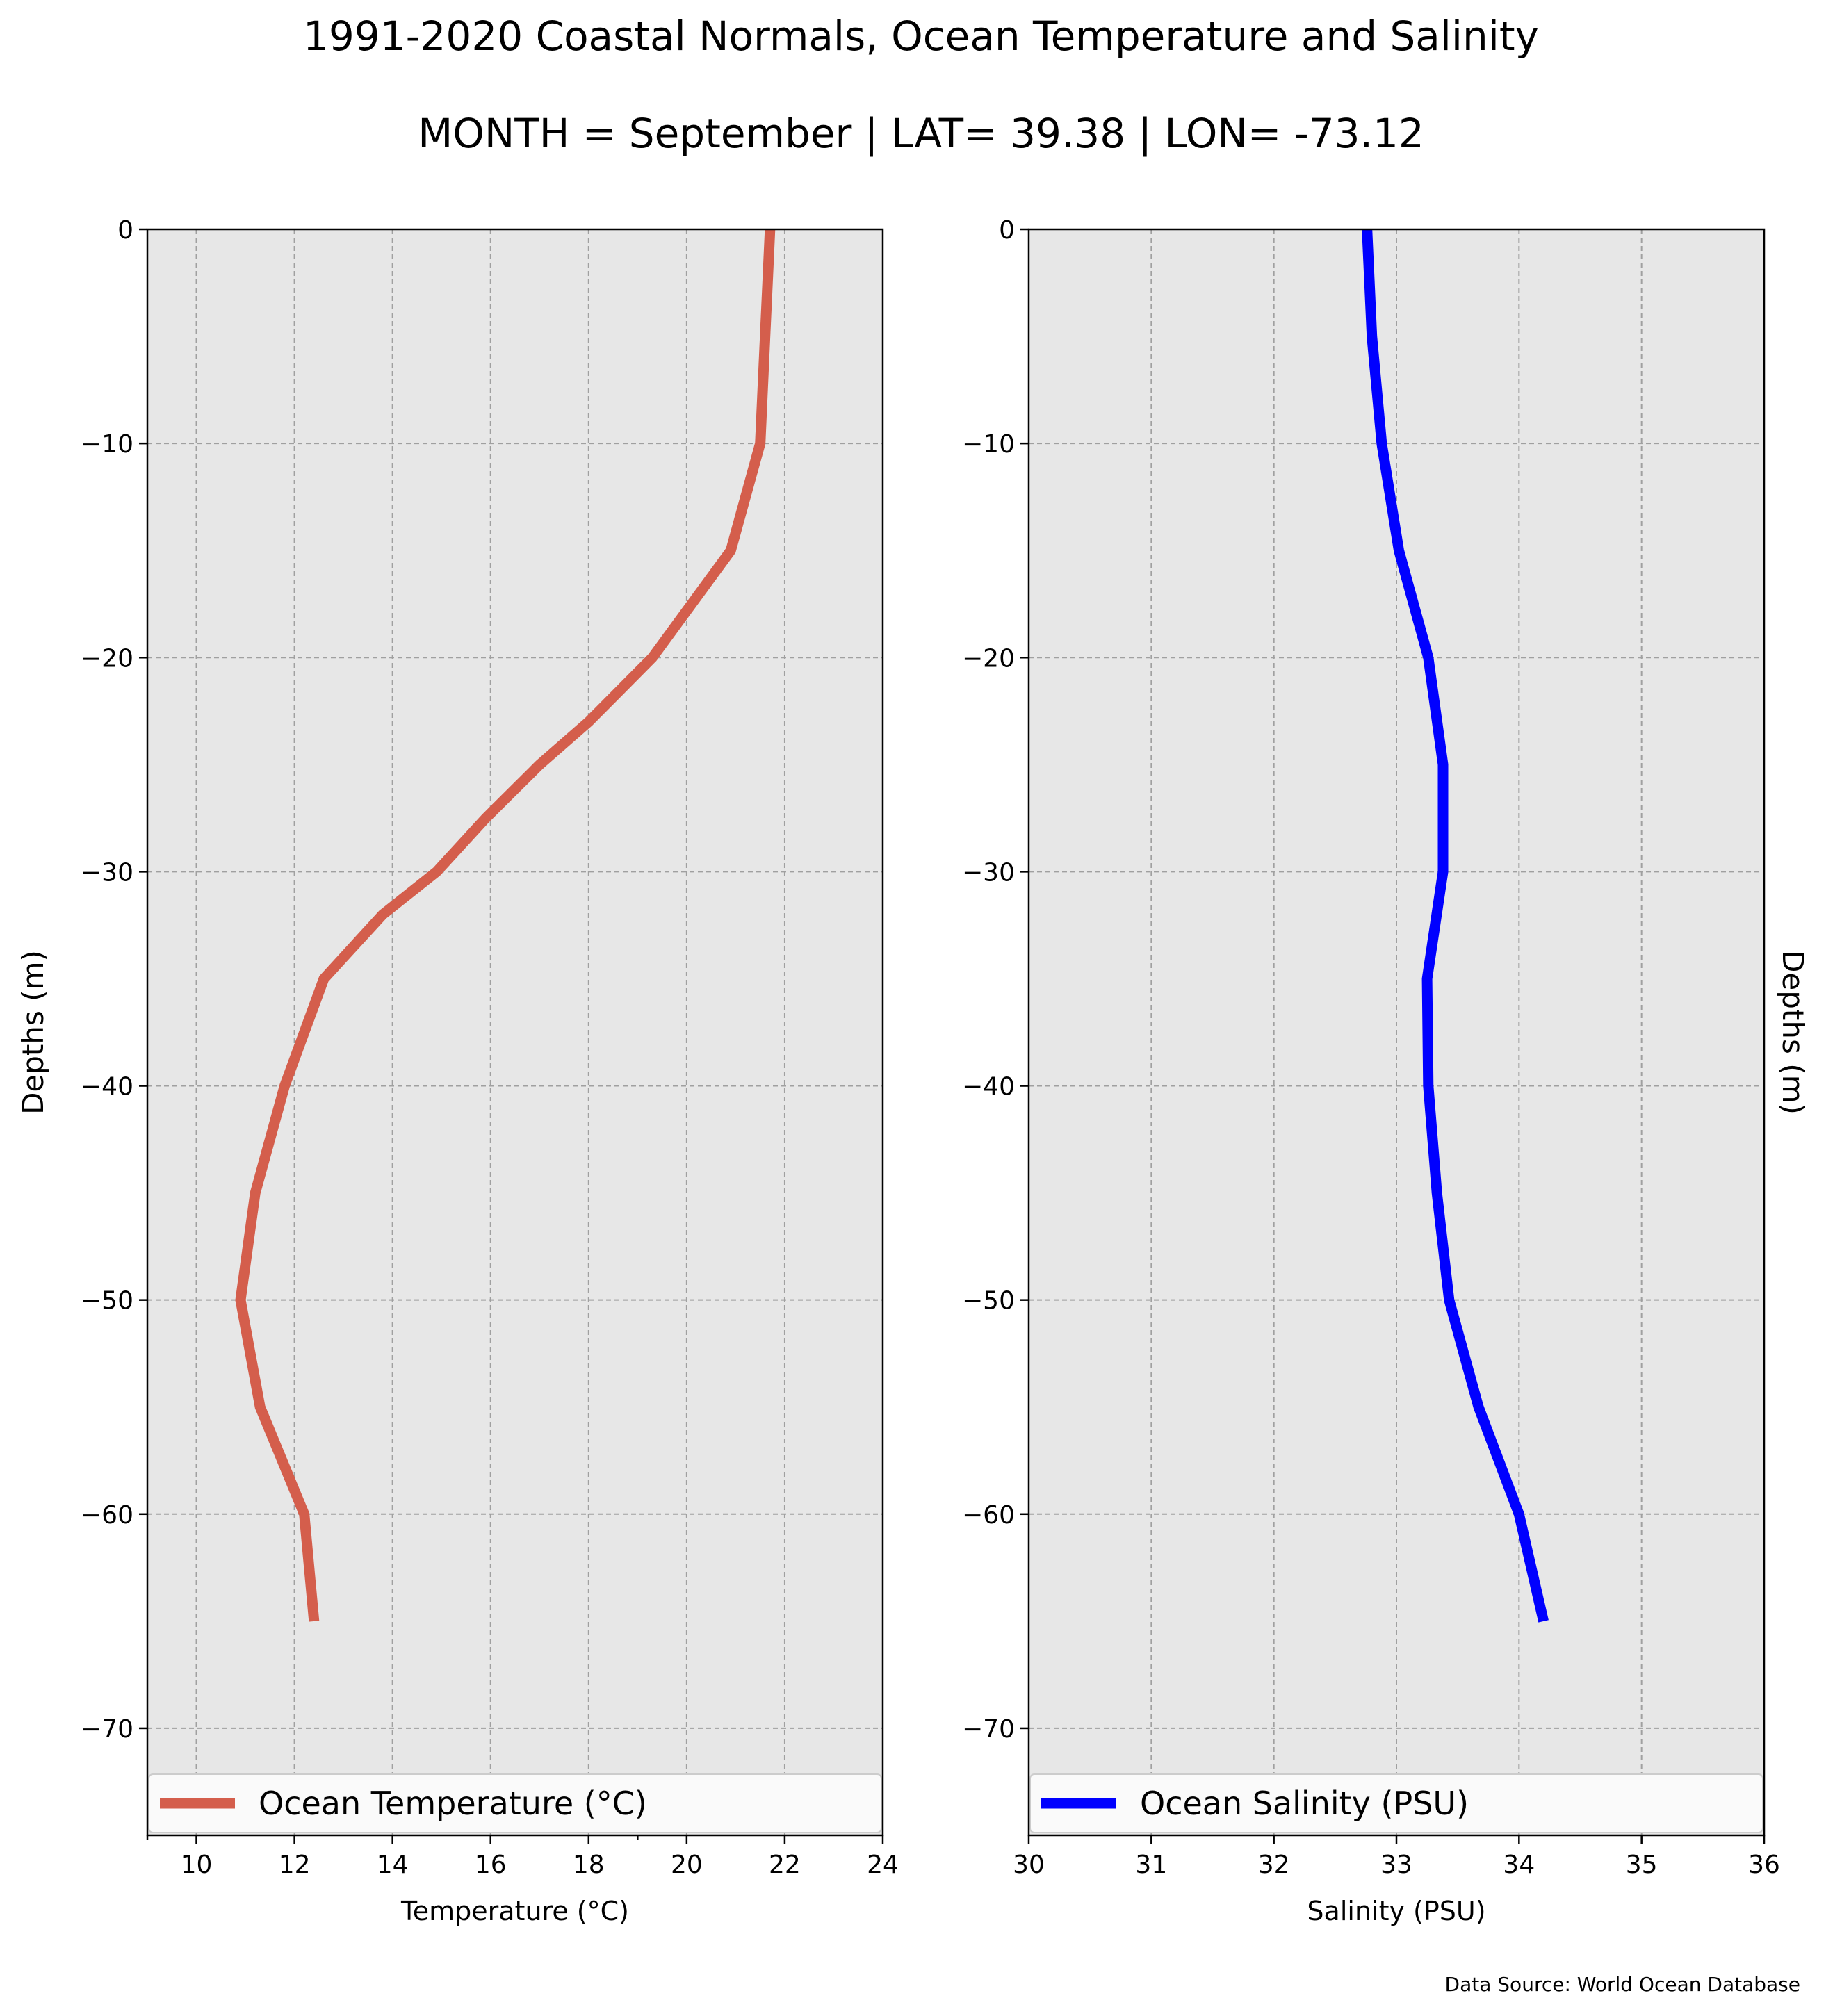 Image resolution: width=1842 pixels, height=2016 pixels. What do you see at coordinates (1793, 1033) in the screenshot?
I see `salinity-yaxis-title: Depths (m)` at bounding box center [1793, 1033].